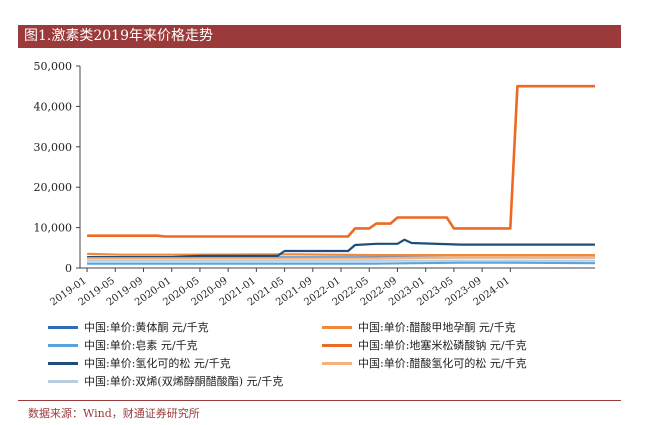 This screenshot has height=425, width=647. Describe the element at coordinates (53, 66) in the screenshot. I see `y-tick-label: 50,000` at that location.